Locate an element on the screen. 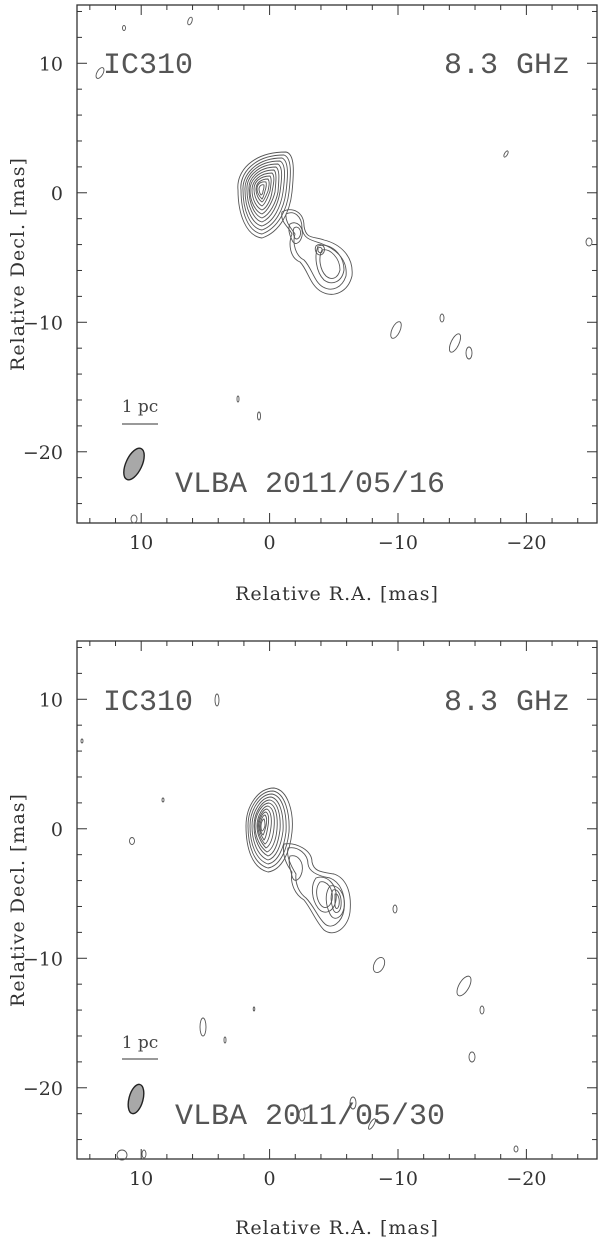 The height and width of the screenshot is (1247, 600). beam-ellipse is located at coordinates (134, 464).